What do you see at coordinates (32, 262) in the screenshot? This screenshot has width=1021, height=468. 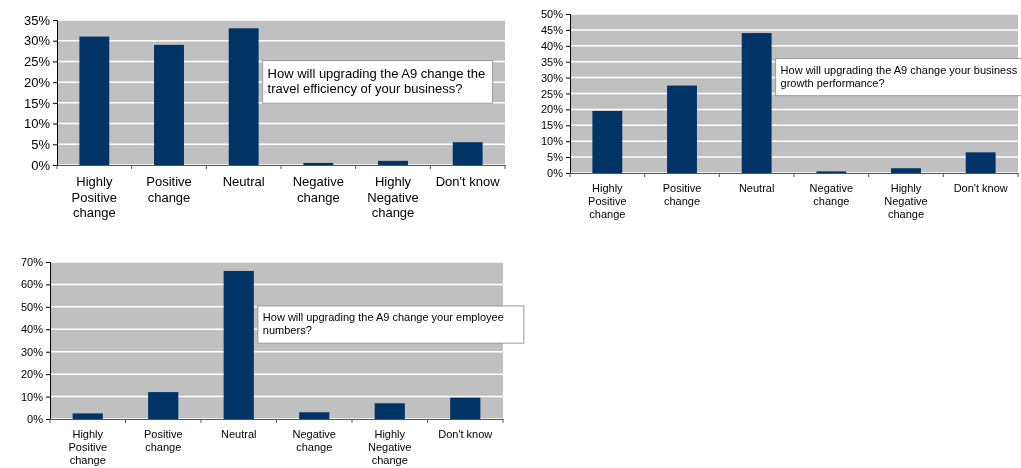 I see `y-tick-label: 70%` at bounding box center [32, 262].